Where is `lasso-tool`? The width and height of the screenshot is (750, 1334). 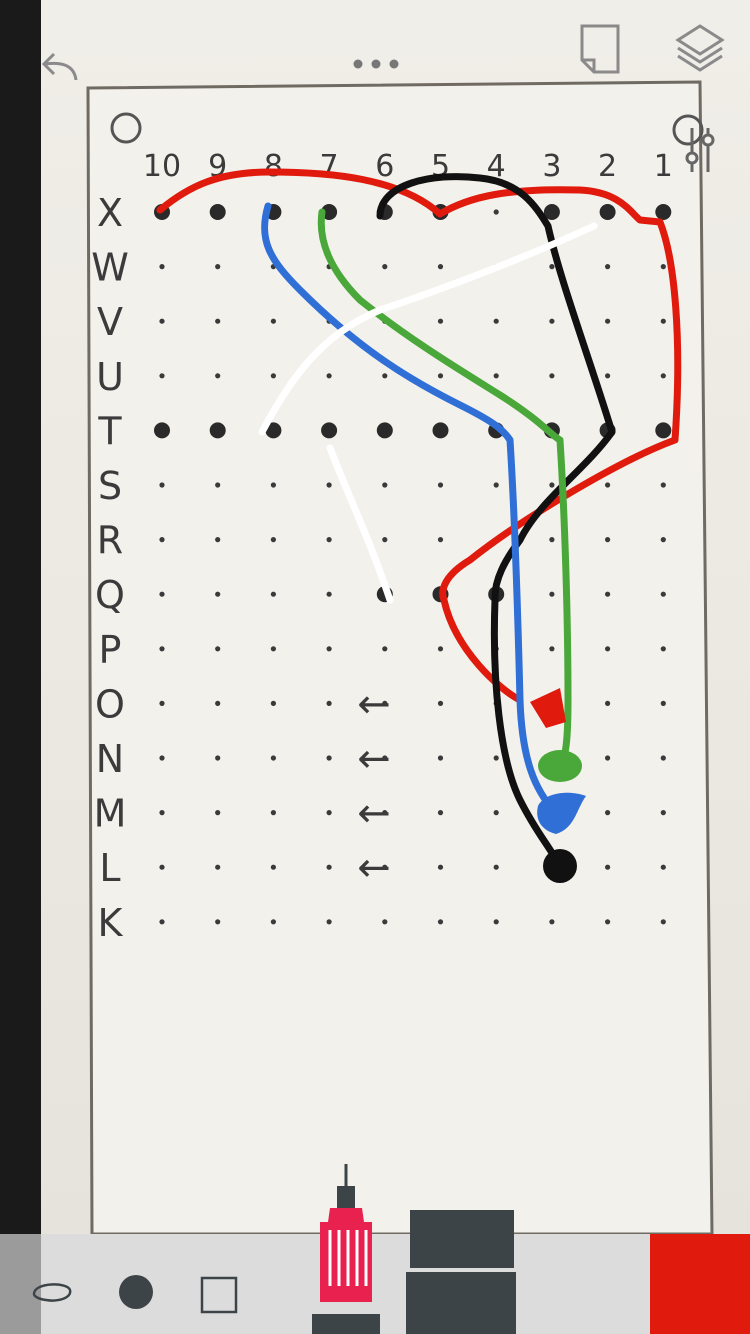
lasso-tool is located at coordinates (52, 1292).